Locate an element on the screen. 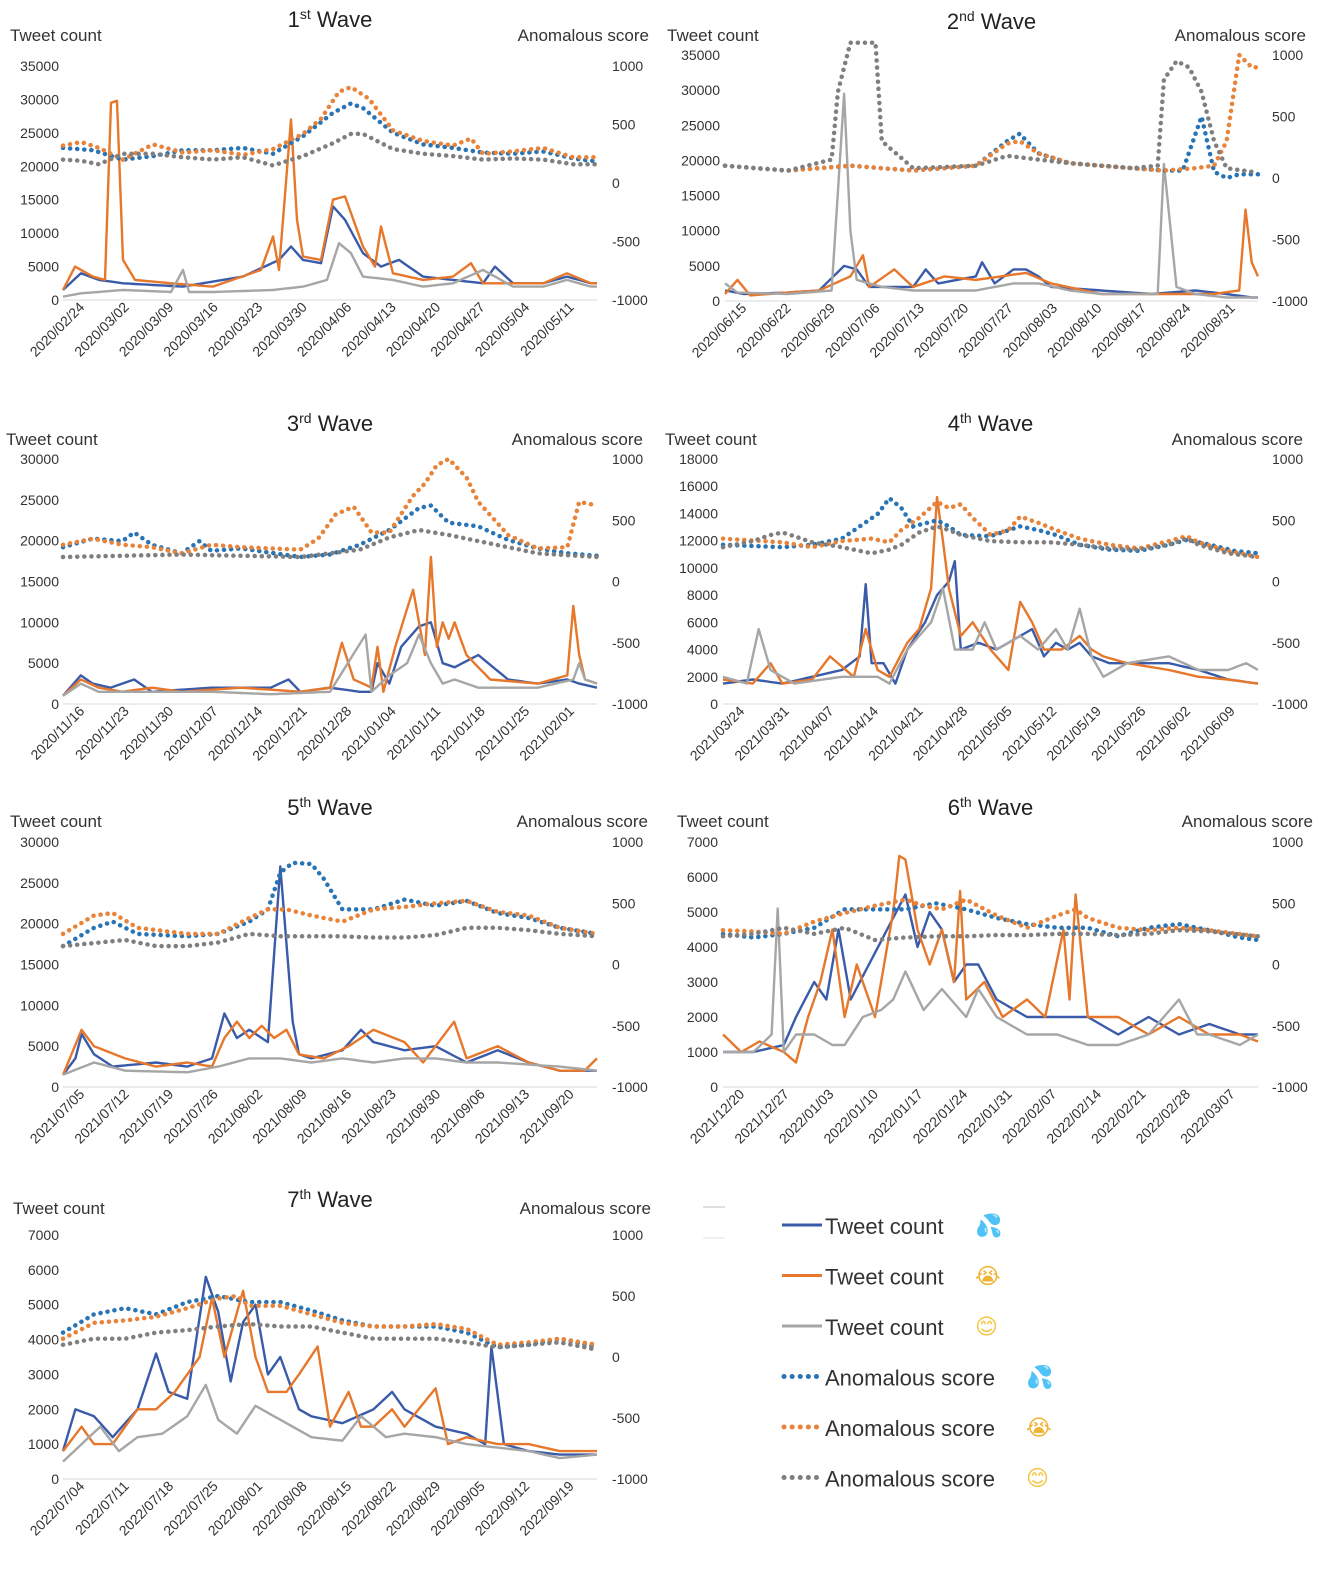  legend-emoji: 😊 is located at coordinates (986, 1326).